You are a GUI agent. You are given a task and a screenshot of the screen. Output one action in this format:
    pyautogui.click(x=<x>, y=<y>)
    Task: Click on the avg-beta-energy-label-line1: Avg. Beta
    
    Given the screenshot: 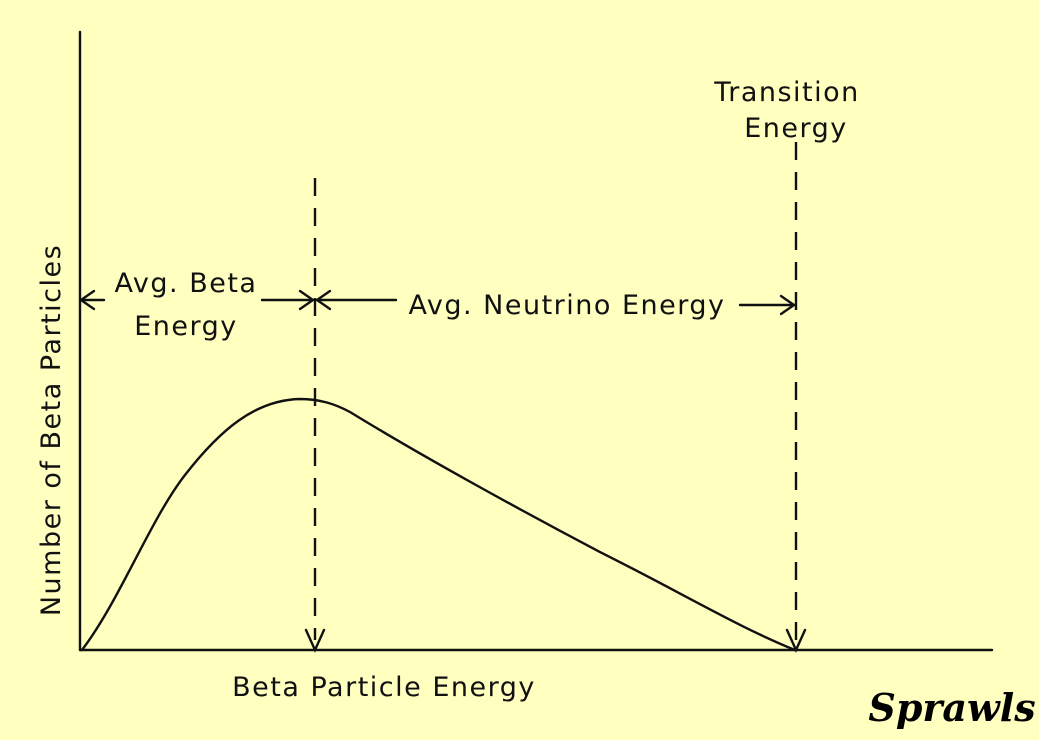 What is the action you would take?
    pyautogui.click(x=186, y=283)
    